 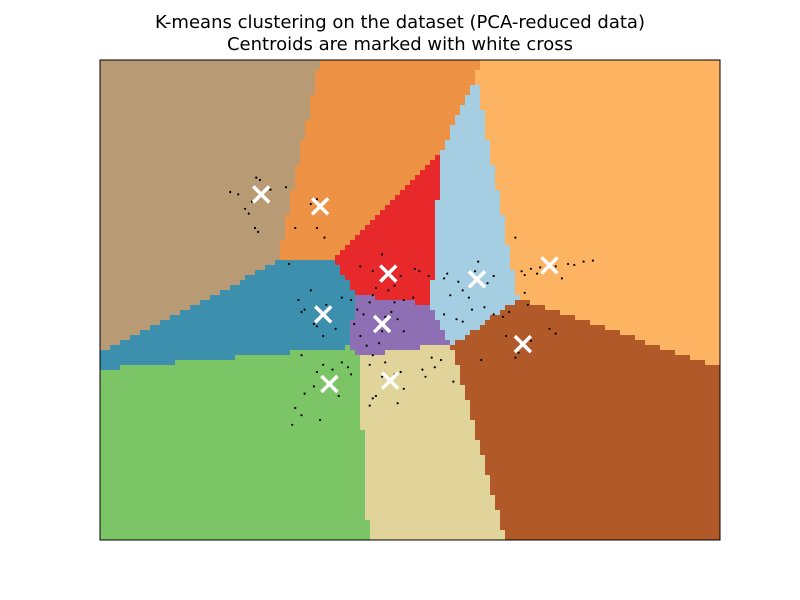 I want to click on centroid-cross, so click(x=261, y=194).